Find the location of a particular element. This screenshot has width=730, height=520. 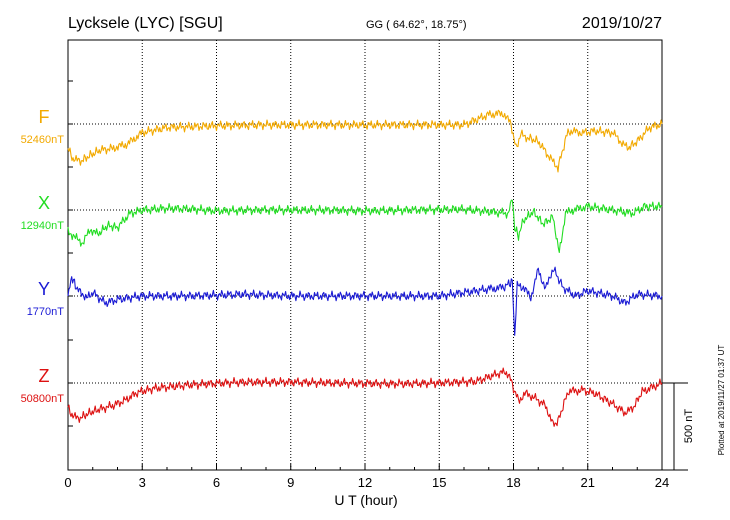

x-tick-label: 12 is located at coordinates (365, 482).